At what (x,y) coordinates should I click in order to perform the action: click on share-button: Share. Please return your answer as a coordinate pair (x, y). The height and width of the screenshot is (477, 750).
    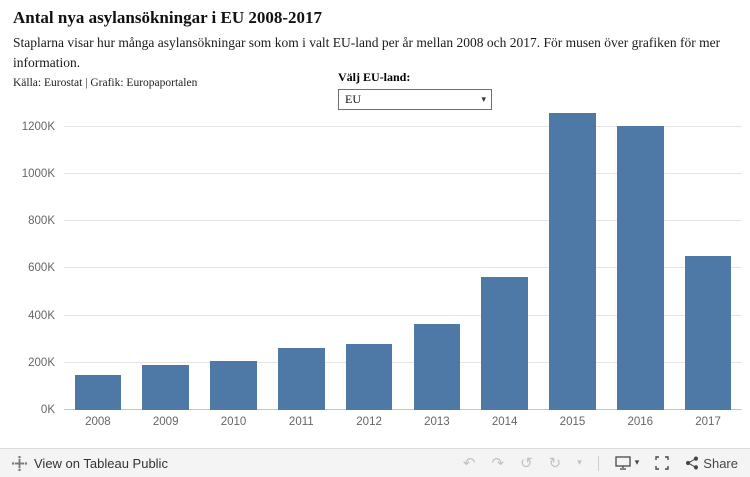
    Looking at the image, I should click on (711, 463).